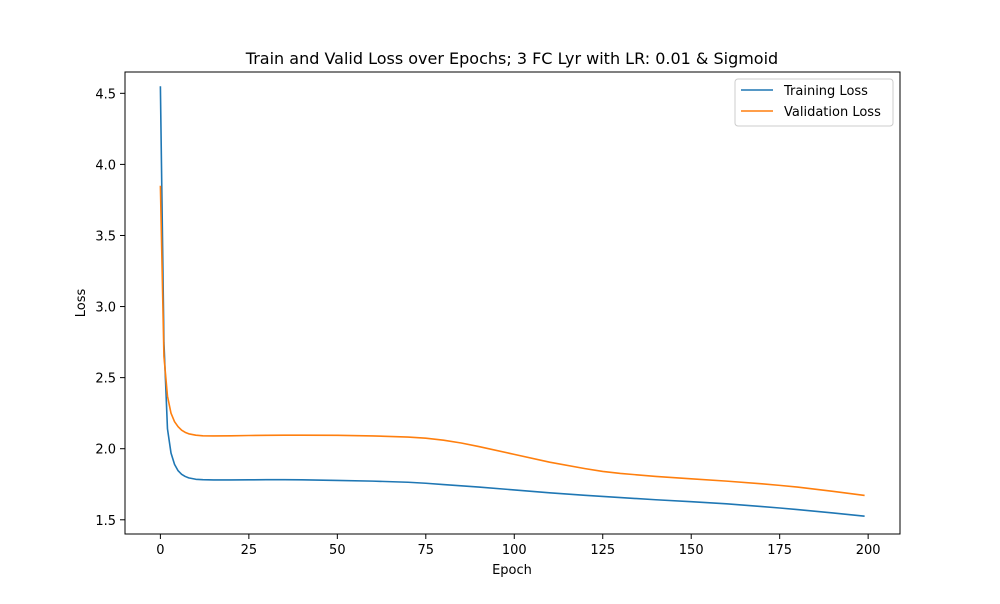  Describe the element at coordinates (249, 550) in the screenshot. I see `x-tick-label: 25` at that location.